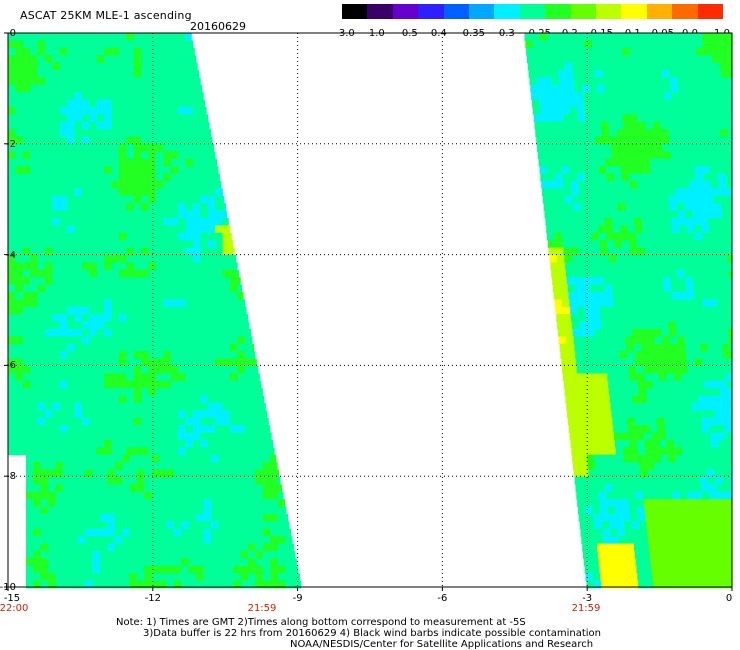 The width and height of the screenshot is (740, 650). I want to click on map-title: ASCAT 25KM MLE-1 ascending, so click(106, 15).